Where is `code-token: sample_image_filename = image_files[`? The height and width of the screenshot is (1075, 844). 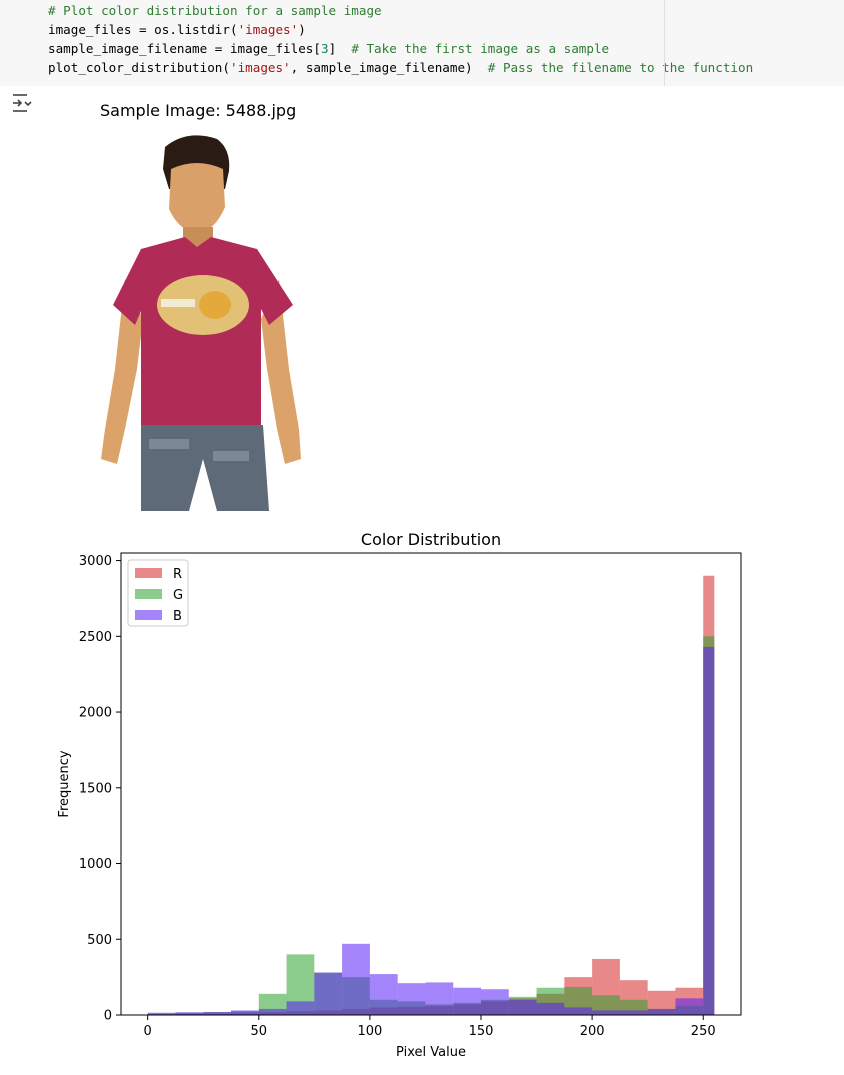
code-token: sample_image_filename = image_files[ is located at coordinates (184, 48).